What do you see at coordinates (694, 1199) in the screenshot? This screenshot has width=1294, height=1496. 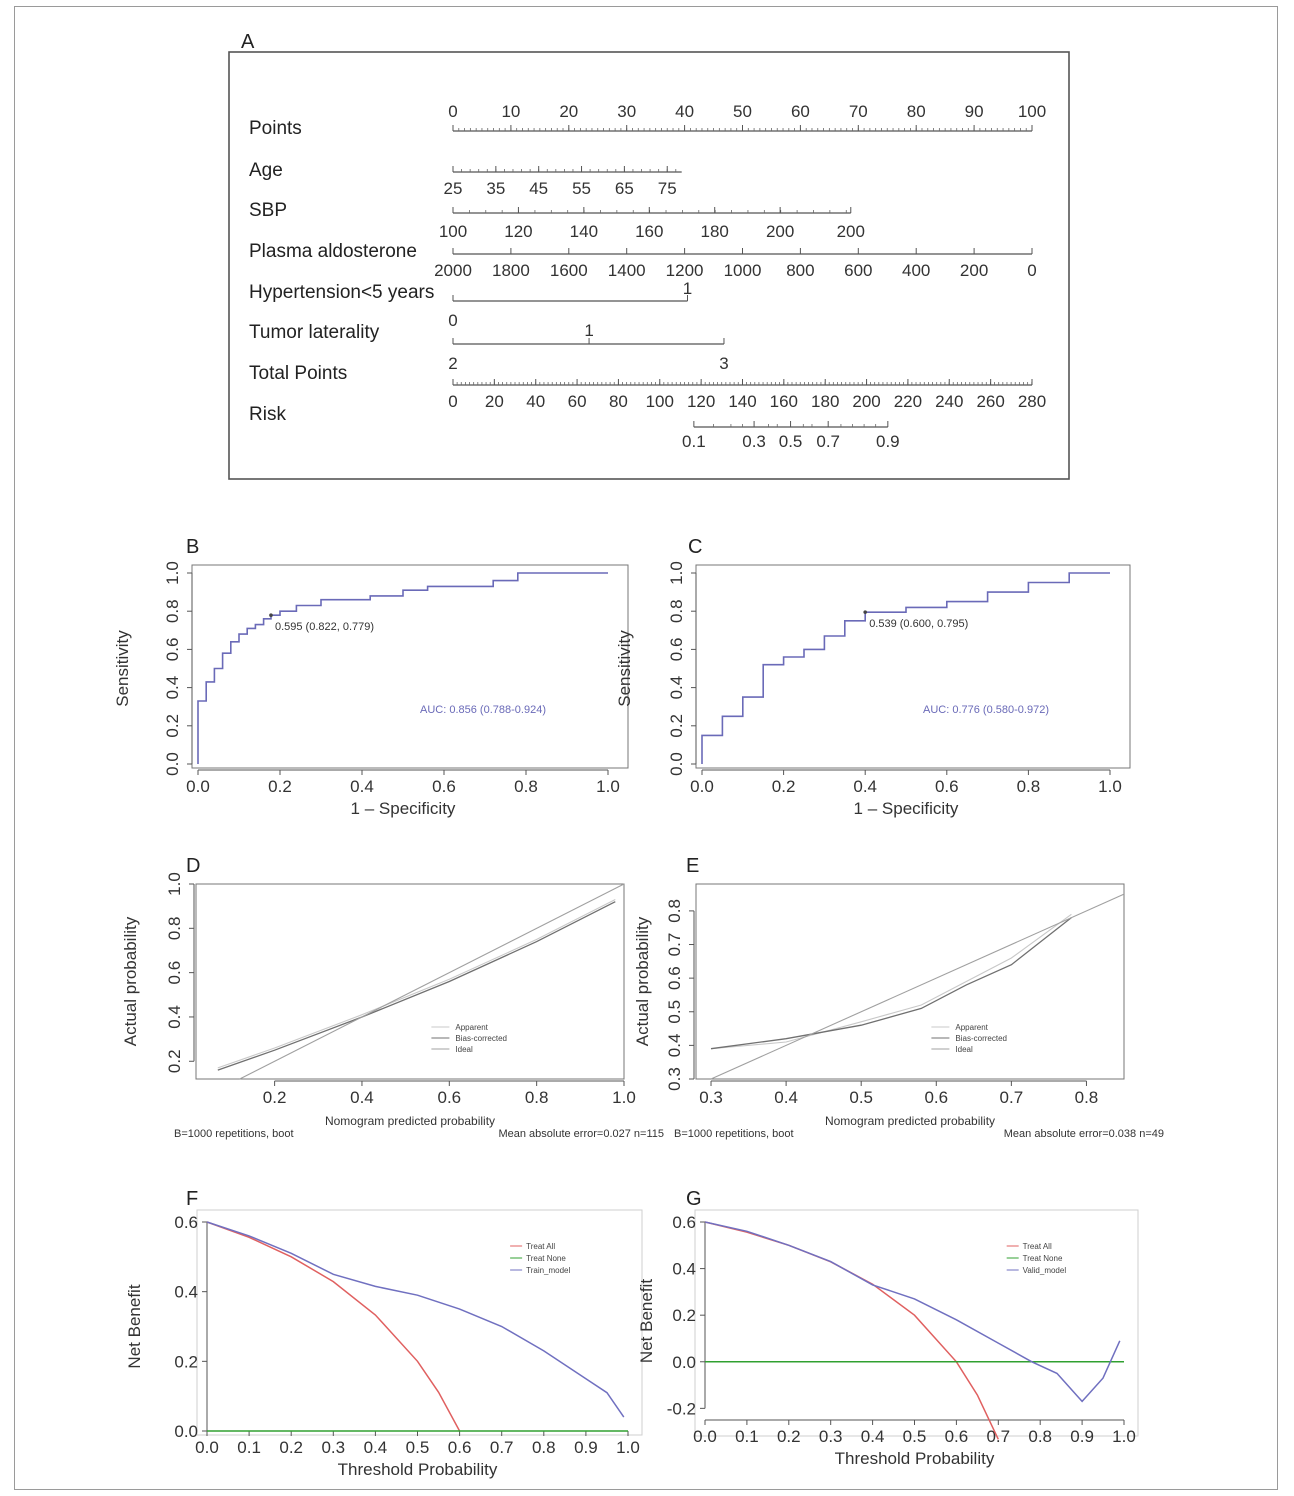 I see `panel-label-g: G` at bounding box center [694, 1199].